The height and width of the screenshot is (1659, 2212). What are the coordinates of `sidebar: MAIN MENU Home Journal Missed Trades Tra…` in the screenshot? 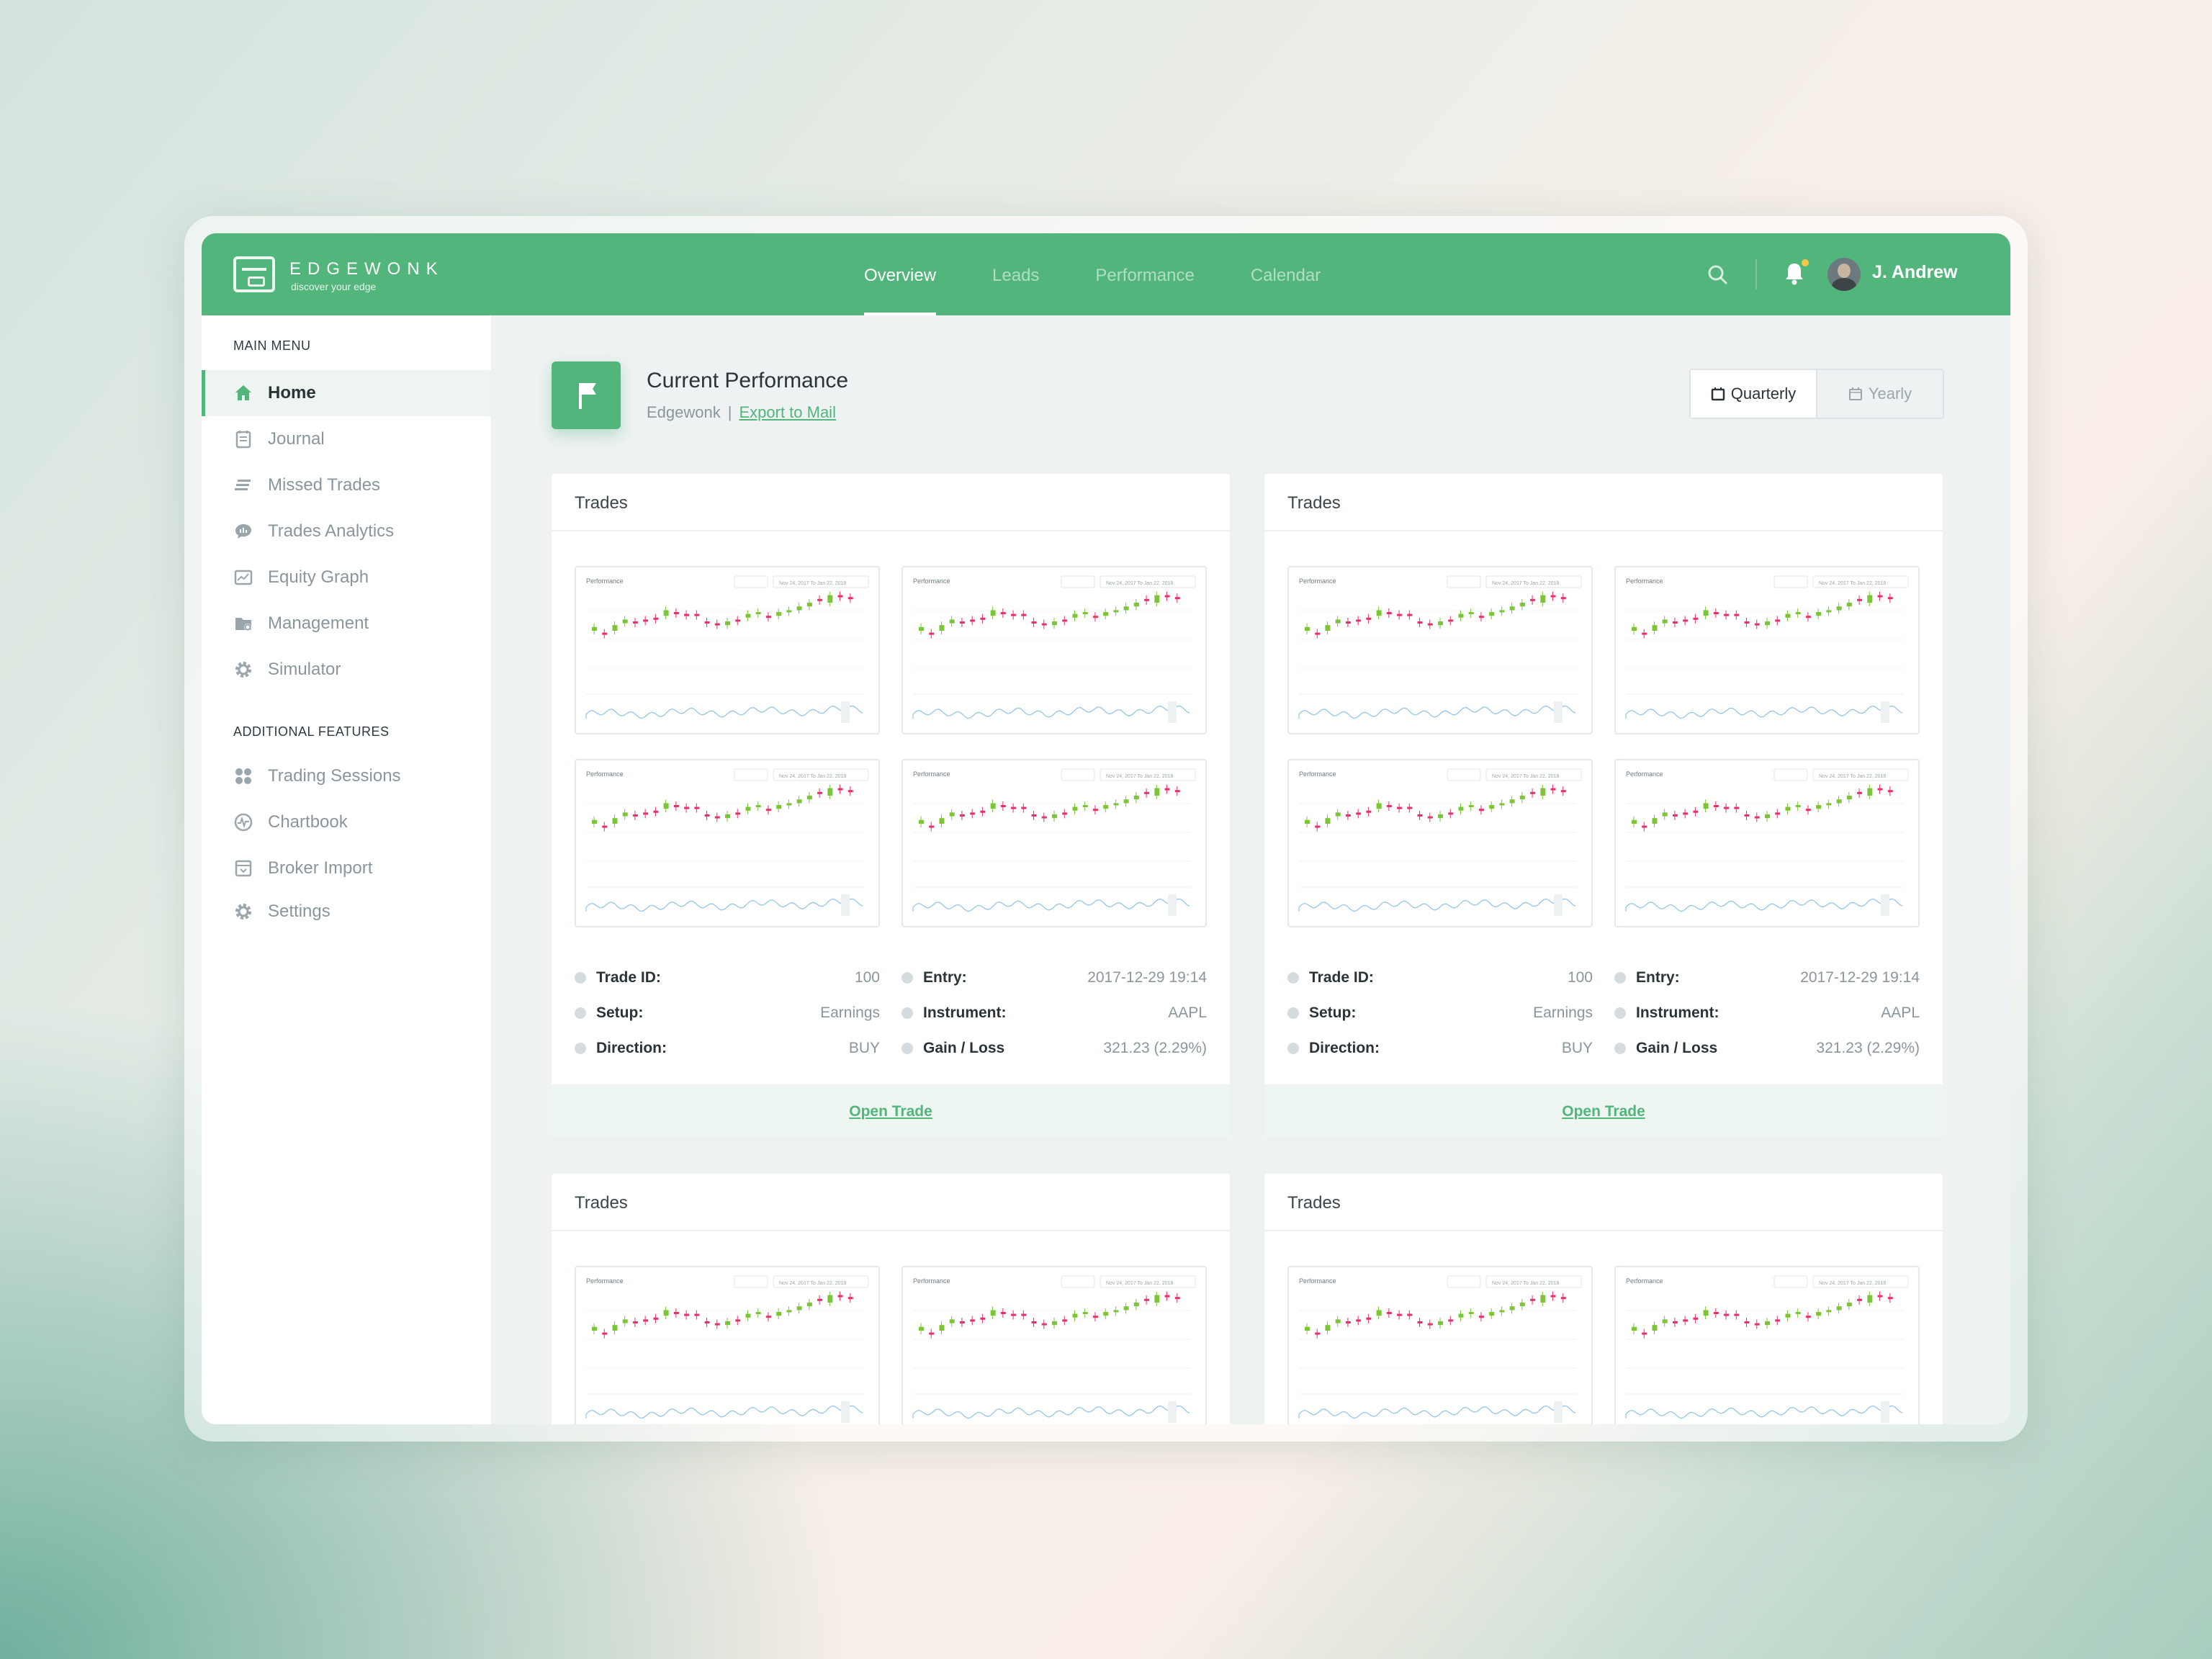 It's located at (346, 869).